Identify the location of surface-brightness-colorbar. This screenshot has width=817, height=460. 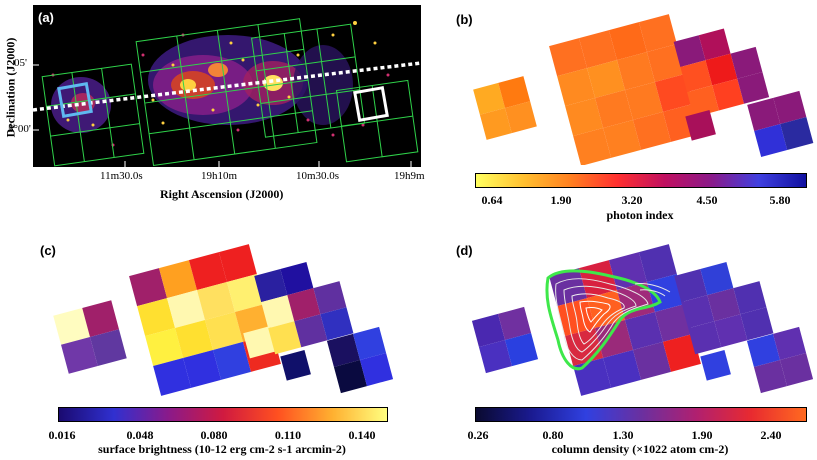
(223, 414).